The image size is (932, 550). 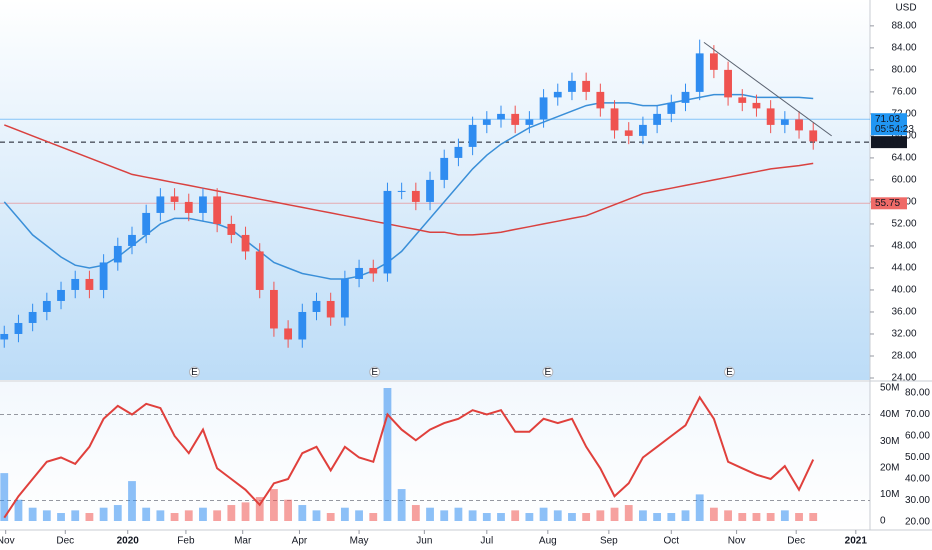 I want to click on volume-tick-label: 50M, so click(x=889, y=388).